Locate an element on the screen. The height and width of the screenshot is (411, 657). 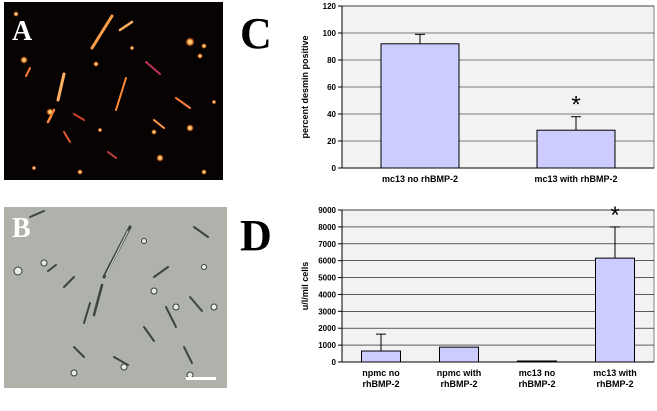
panel-label-c: C is located at coordinates (256, 33).